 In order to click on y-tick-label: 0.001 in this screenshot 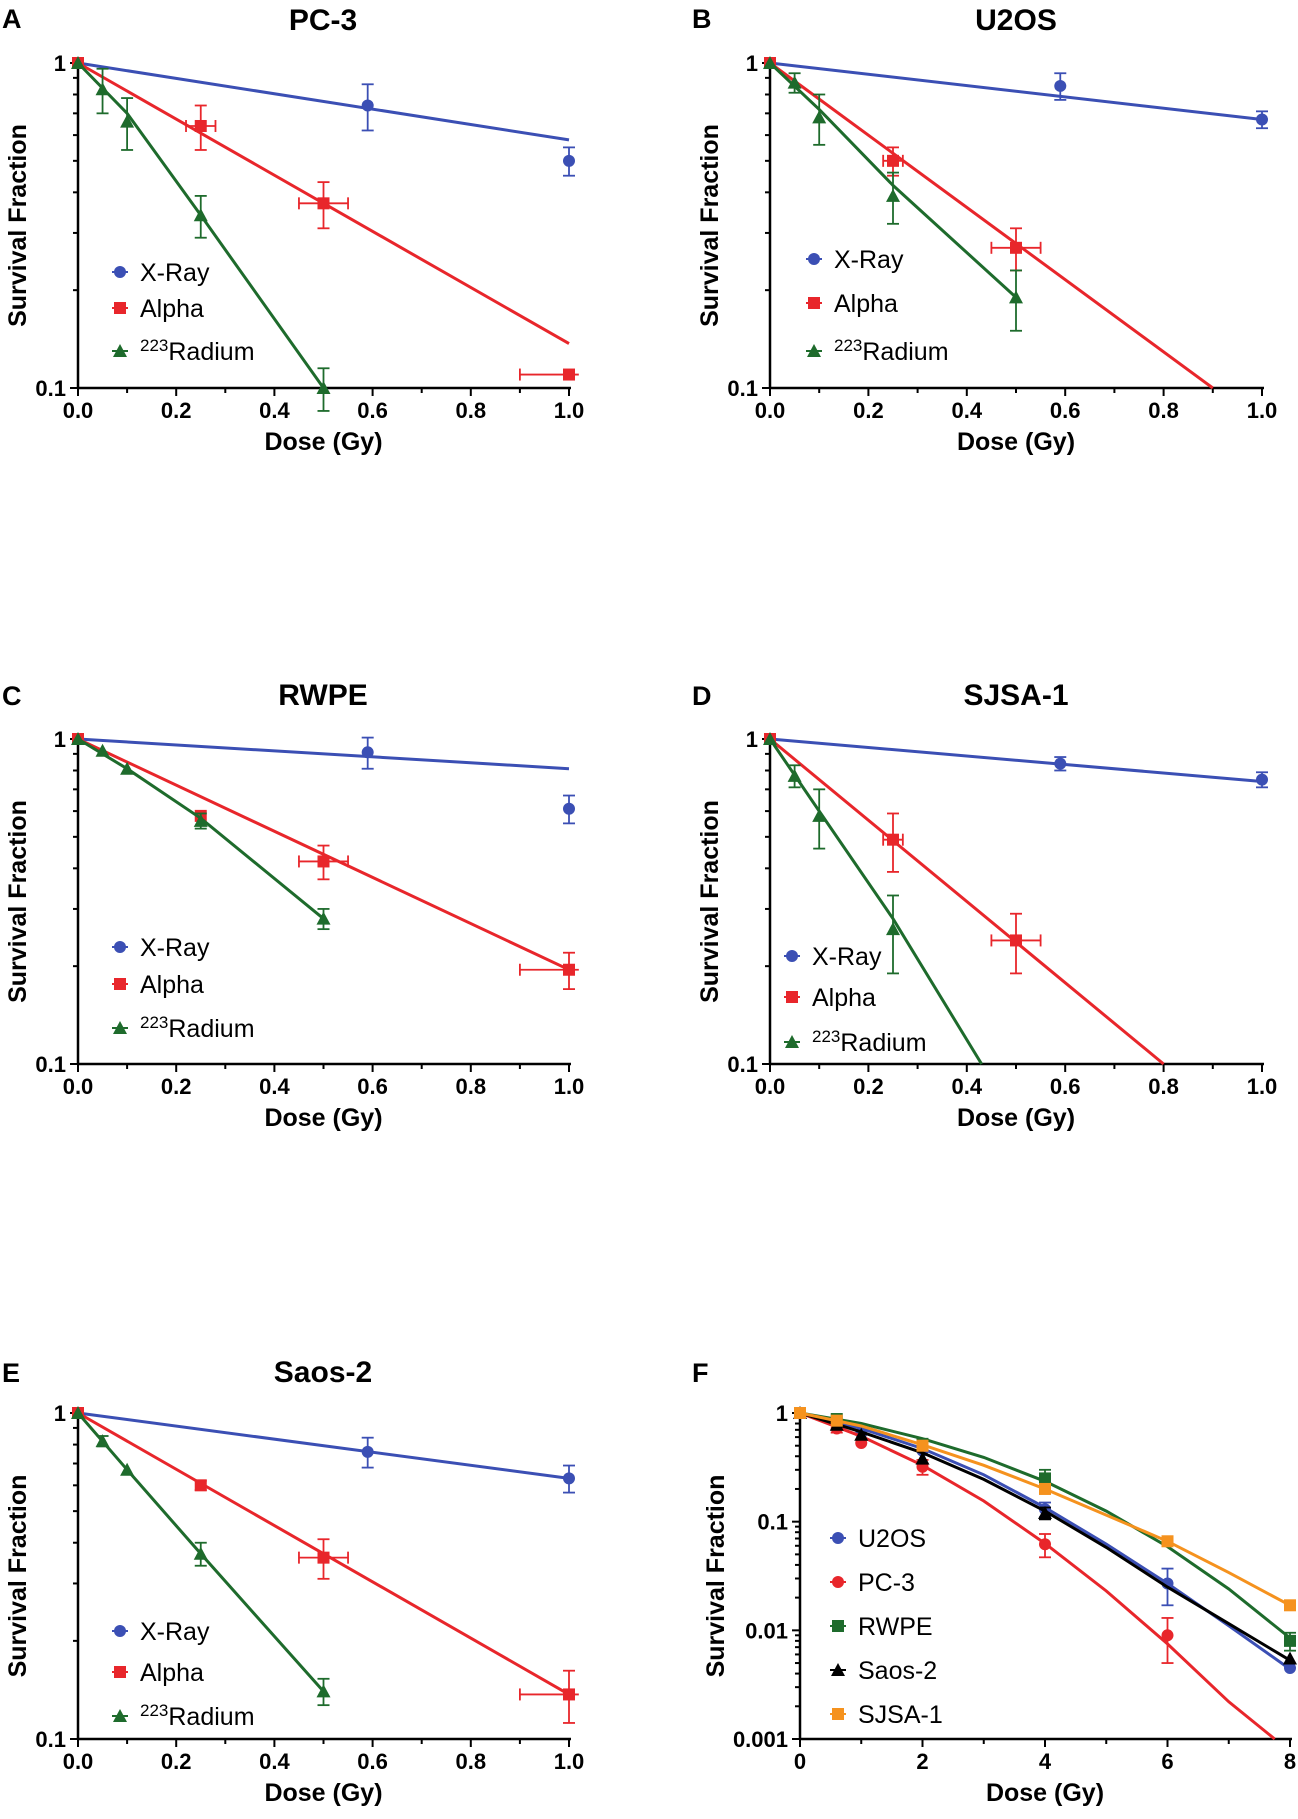, I will do `click(760, 1739)`.